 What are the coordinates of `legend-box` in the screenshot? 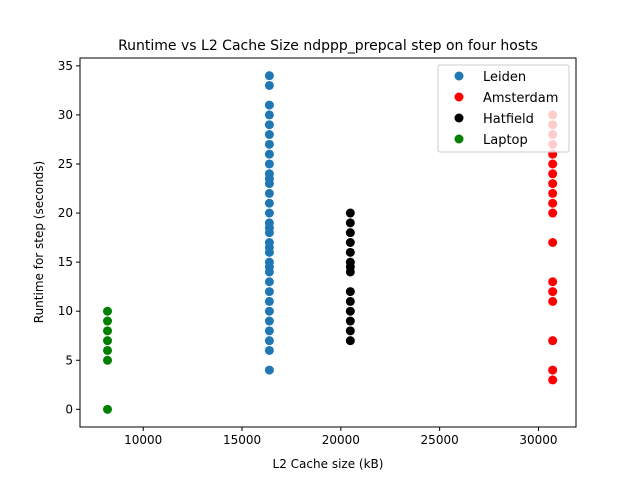 It's located at (503, 108).